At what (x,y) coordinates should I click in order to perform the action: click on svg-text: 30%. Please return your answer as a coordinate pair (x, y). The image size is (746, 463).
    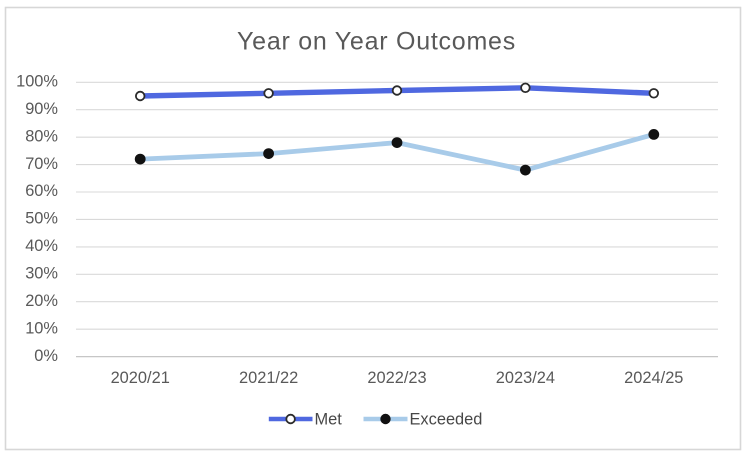
    Looking at the image, I should click on (41, 274).